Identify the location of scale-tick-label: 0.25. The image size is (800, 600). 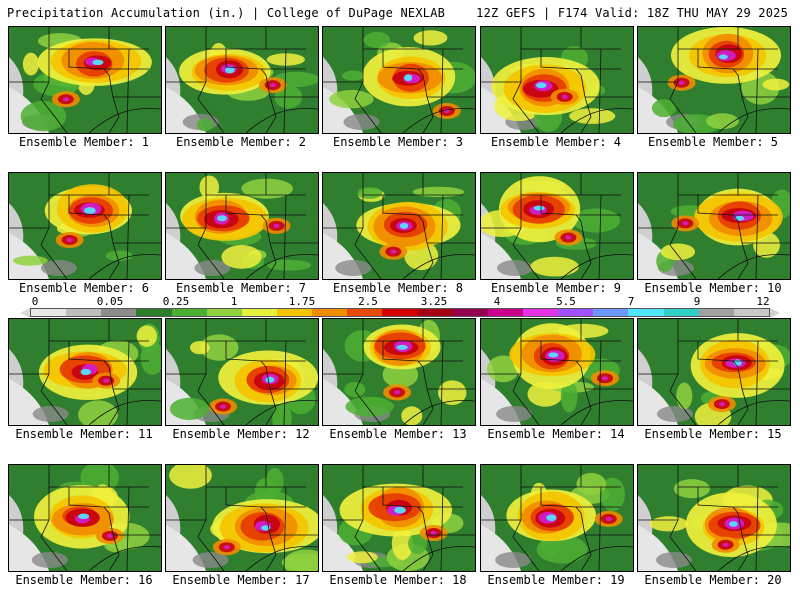
(176, 301).